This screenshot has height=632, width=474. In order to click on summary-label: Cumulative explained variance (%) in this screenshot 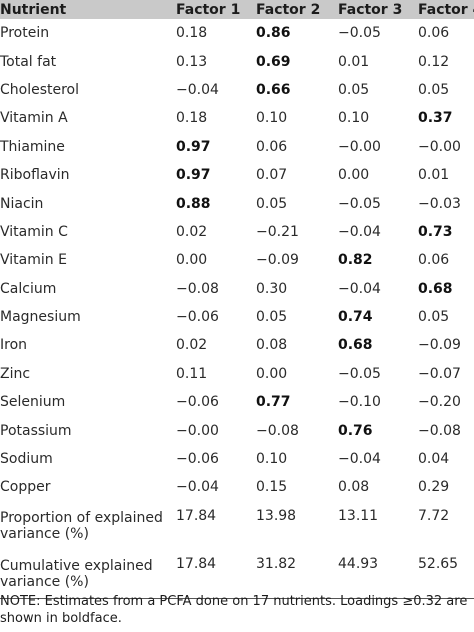, I will do `click(87, 574)`.